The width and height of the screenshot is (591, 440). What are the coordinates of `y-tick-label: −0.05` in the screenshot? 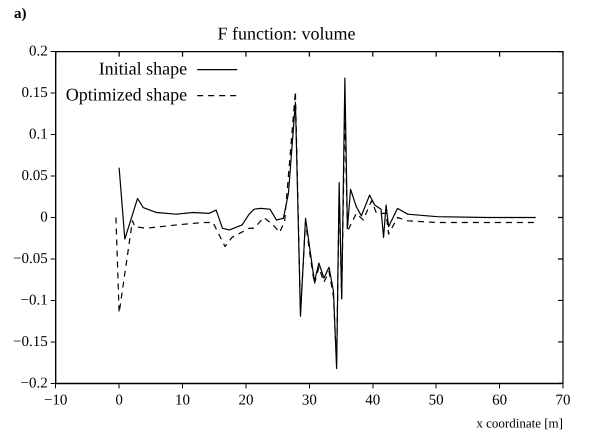 It's located at (30, 258).